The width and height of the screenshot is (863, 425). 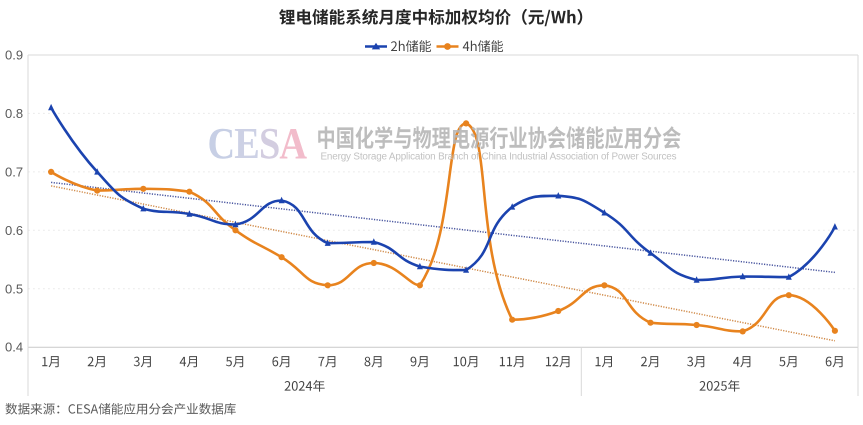 What do you see at coordinates (14, 113) in the screenshot?
I see `svg-text: 0.8` at bounding box center [14, 113].